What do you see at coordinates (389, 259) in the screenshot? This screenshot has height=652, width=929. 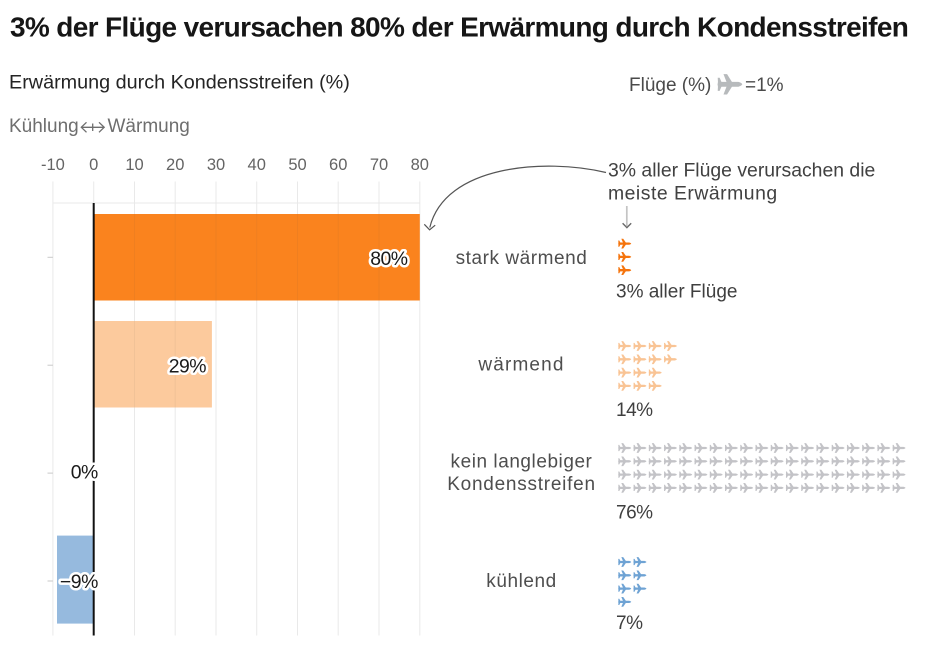 I see `svg-text: 80%` at bounding box center [389, 259].